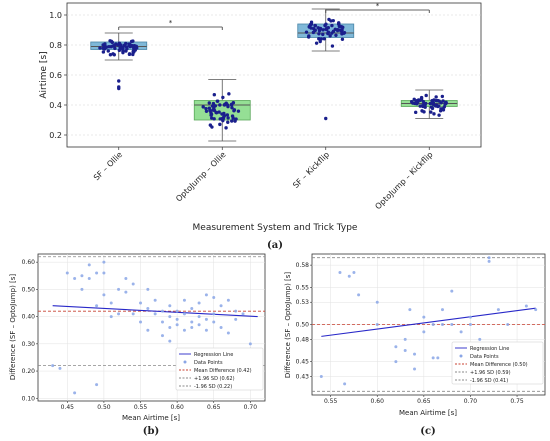  Describe the element at coordinates (219, 369) in the screenshot. I see `b-legend-box` at that location.